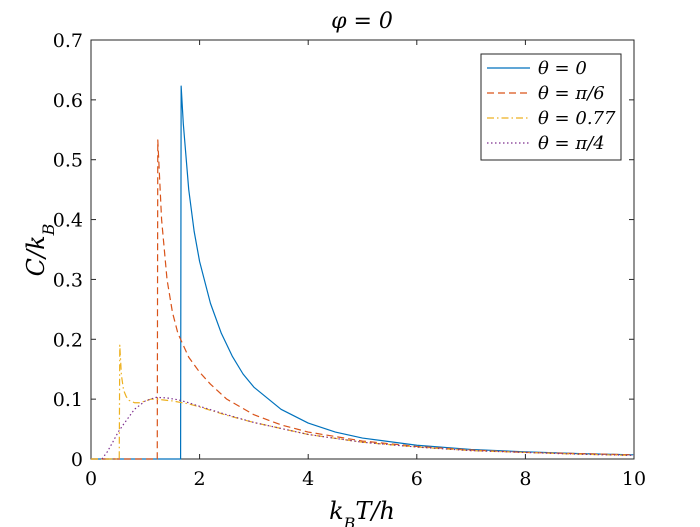 This screenshot has width=700, height=527. What do you see at coordinates (68, 221) in the screenshot?
I see `y-tick-label: 0.4` at bounding box center [68, 221].